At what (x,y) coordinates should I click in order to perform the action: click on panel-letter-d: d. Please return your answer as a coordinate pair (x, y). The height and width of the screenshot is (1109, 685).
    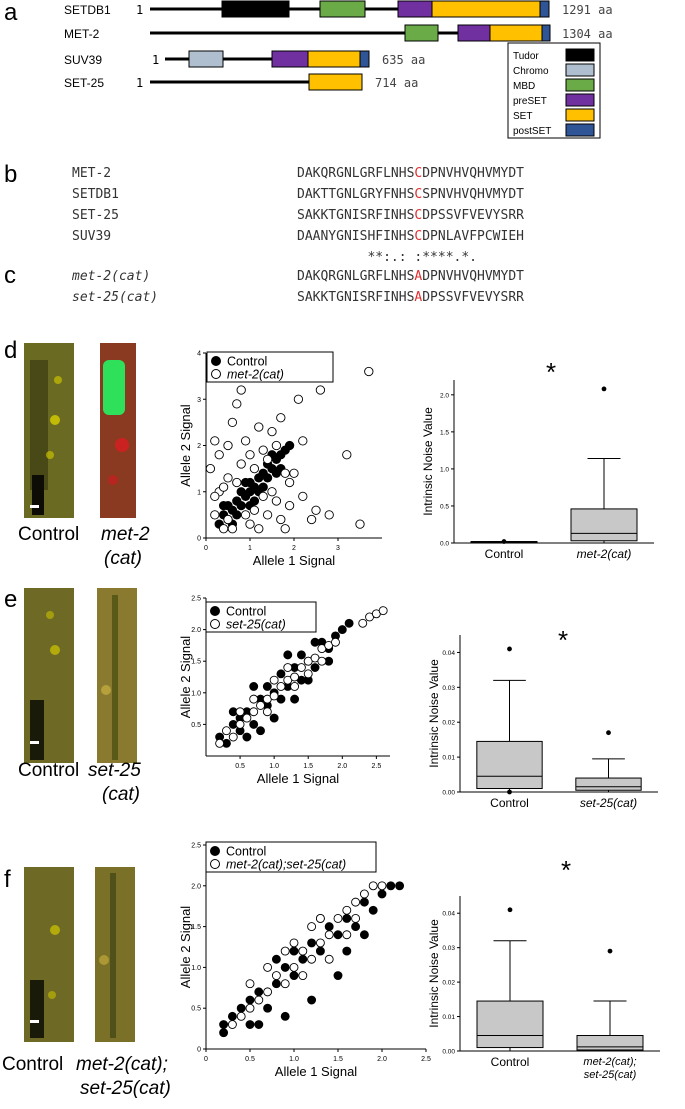
    Looking at the image, I should click on (10, 350).